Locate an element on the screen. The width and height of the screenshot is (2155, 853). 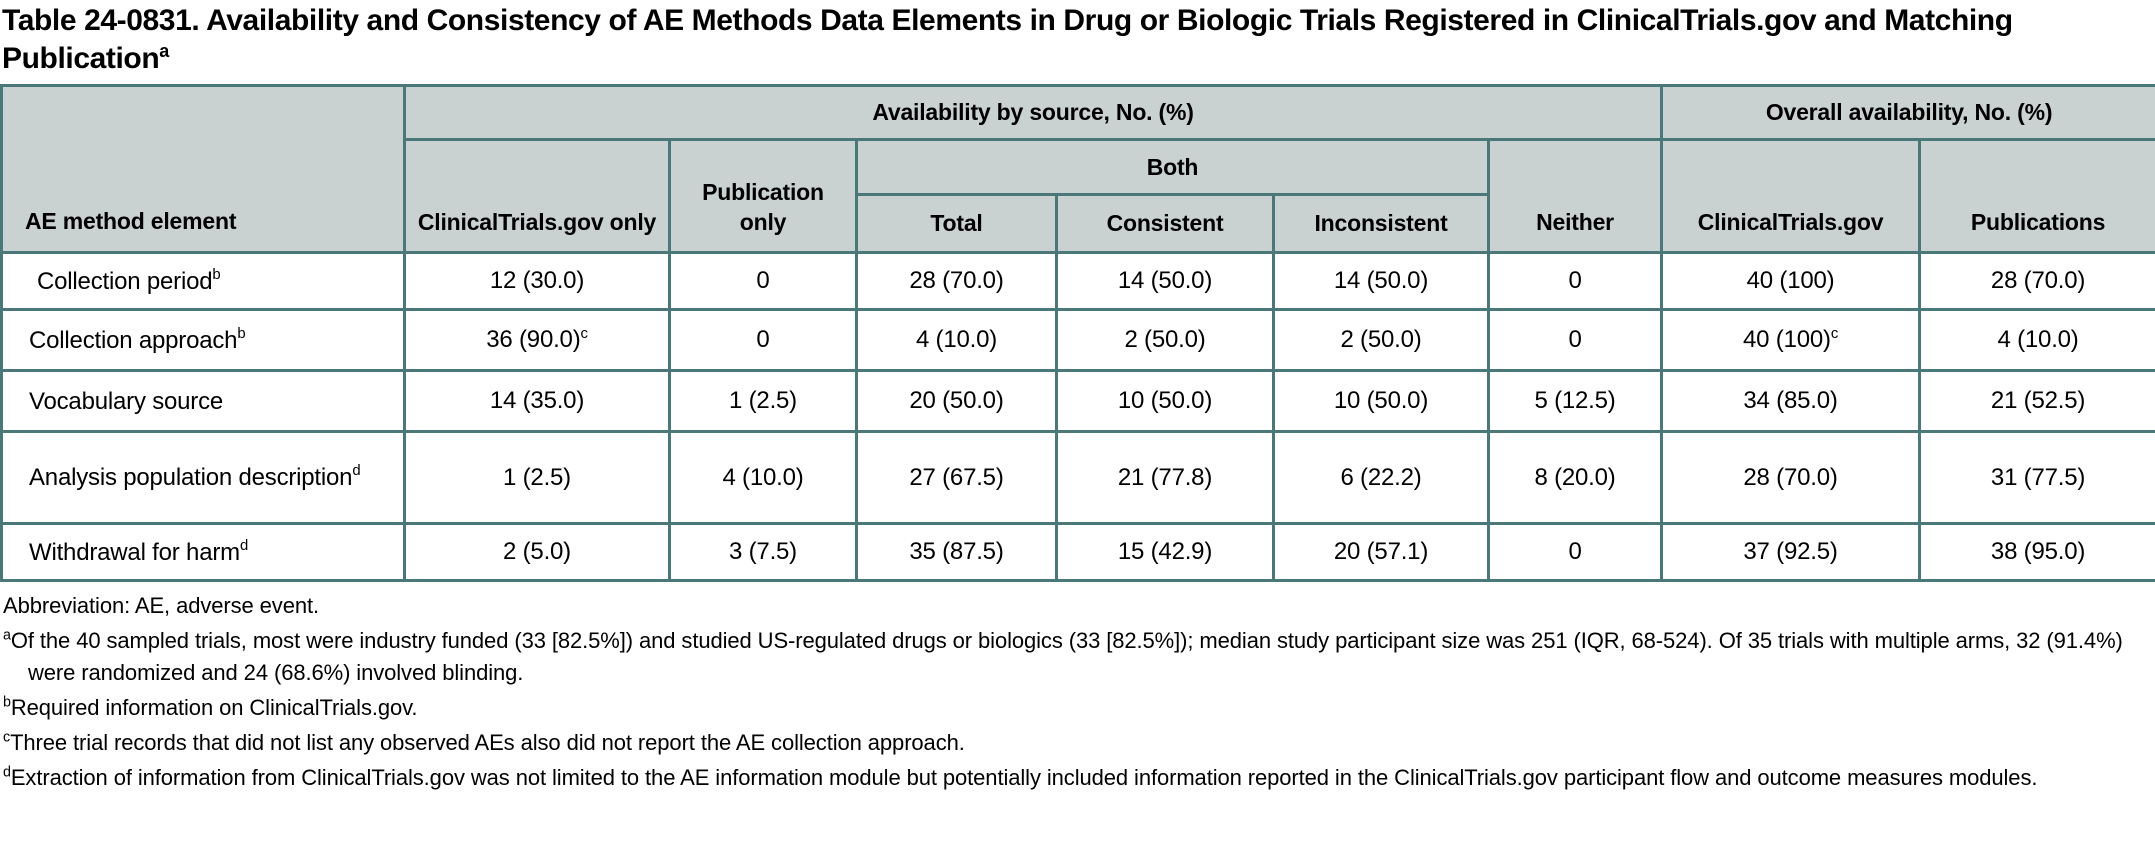
table-cell: 6 (22.2) is located at coordinates (1381, 477).